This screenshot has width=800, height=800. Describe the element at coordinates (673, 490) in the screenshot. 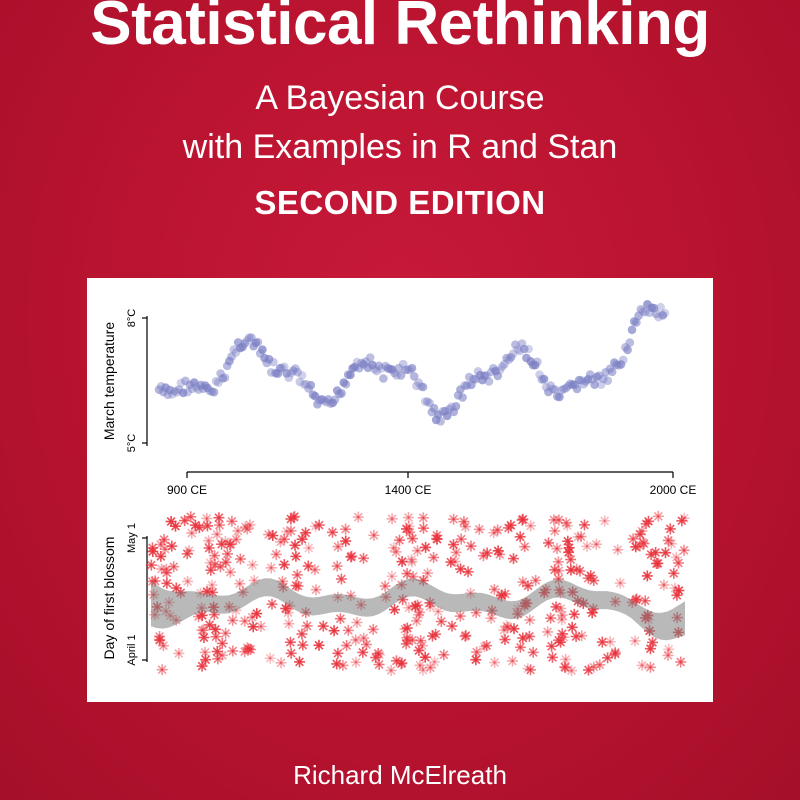

I see `x-tick-label-2000: 2000 CE` at that location.